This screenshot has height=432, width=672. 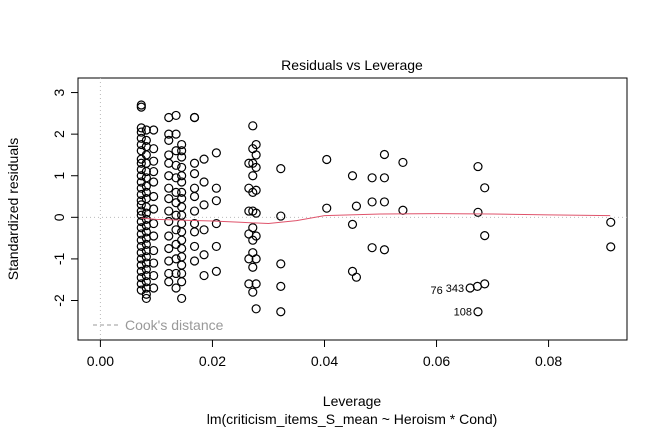 What do you see at coordinates (174, 325) in the screenshot?
I see `legend-label: Cook's distance` at bounding box center [174, 325].